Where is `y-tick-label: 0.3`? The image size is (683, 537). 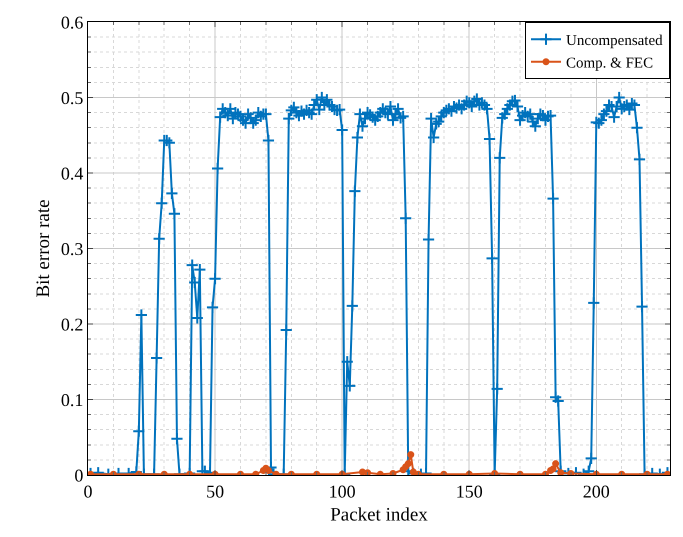 y-tick-label: 0.3 is located at coordinates (72, 248).